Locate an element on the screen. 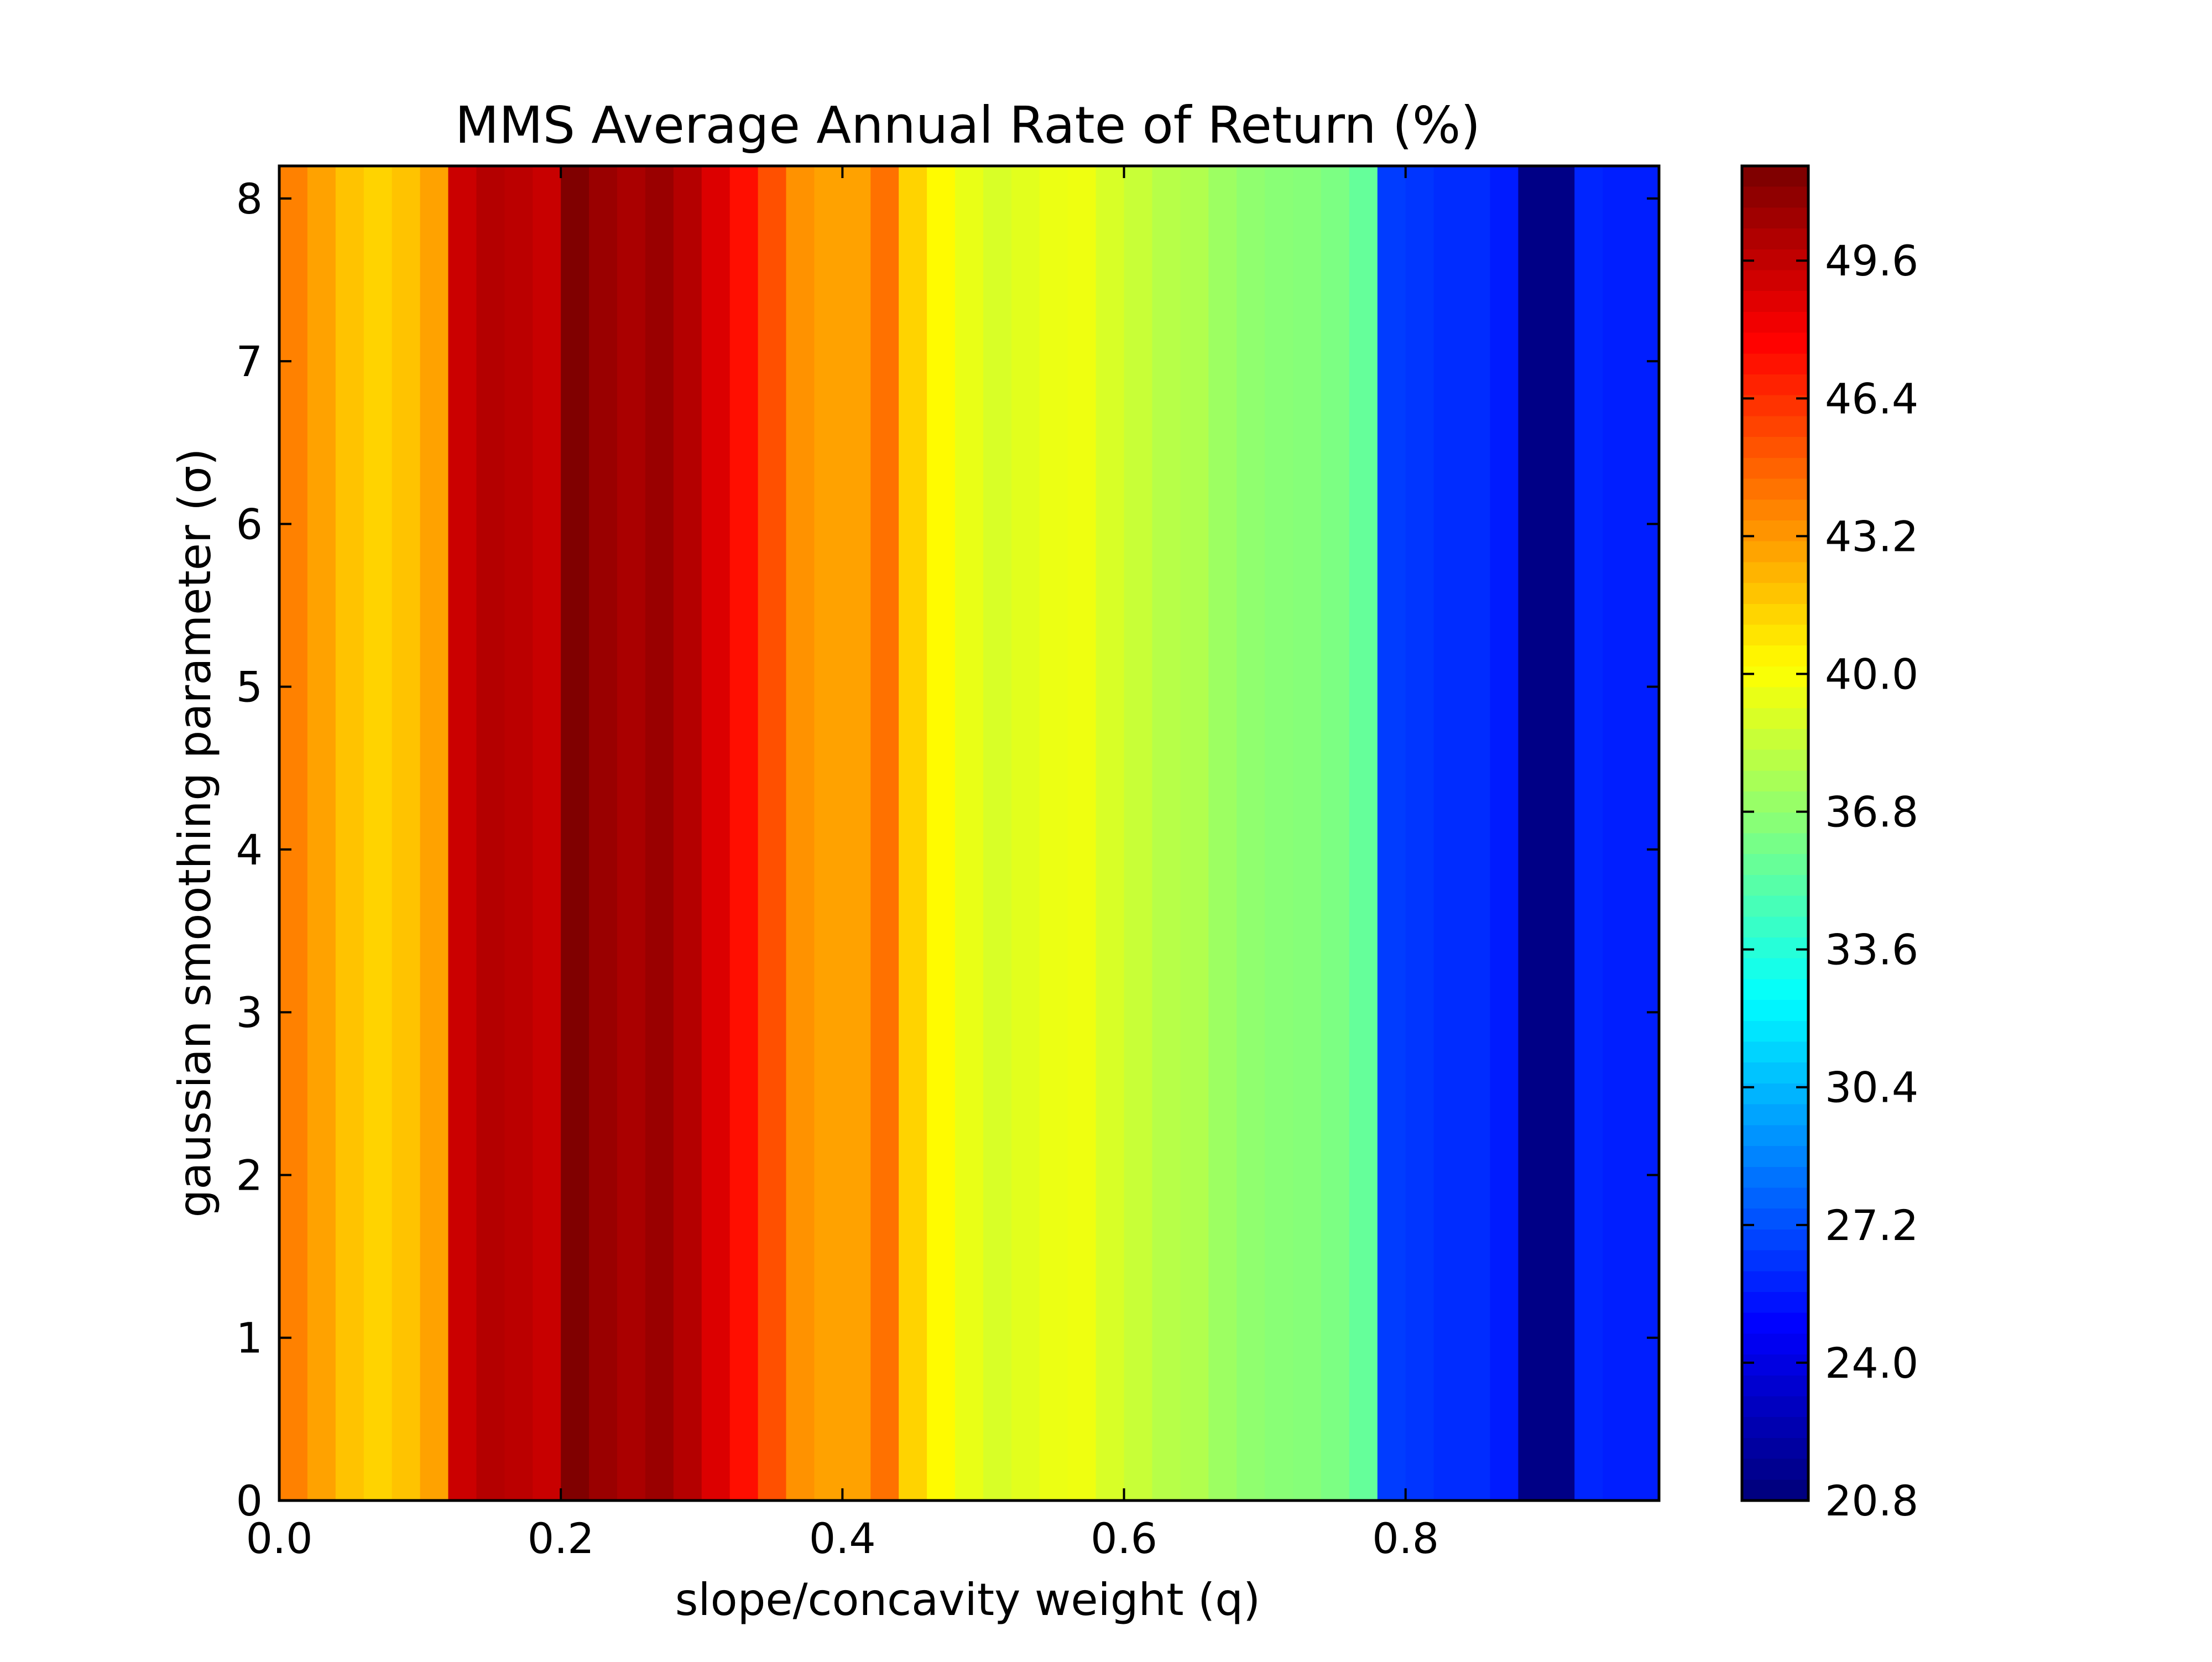 The height and width of the screenshot is (1662, 2212). colorbar-tick-label: 40.0 is located at coordinates (1872, 674).